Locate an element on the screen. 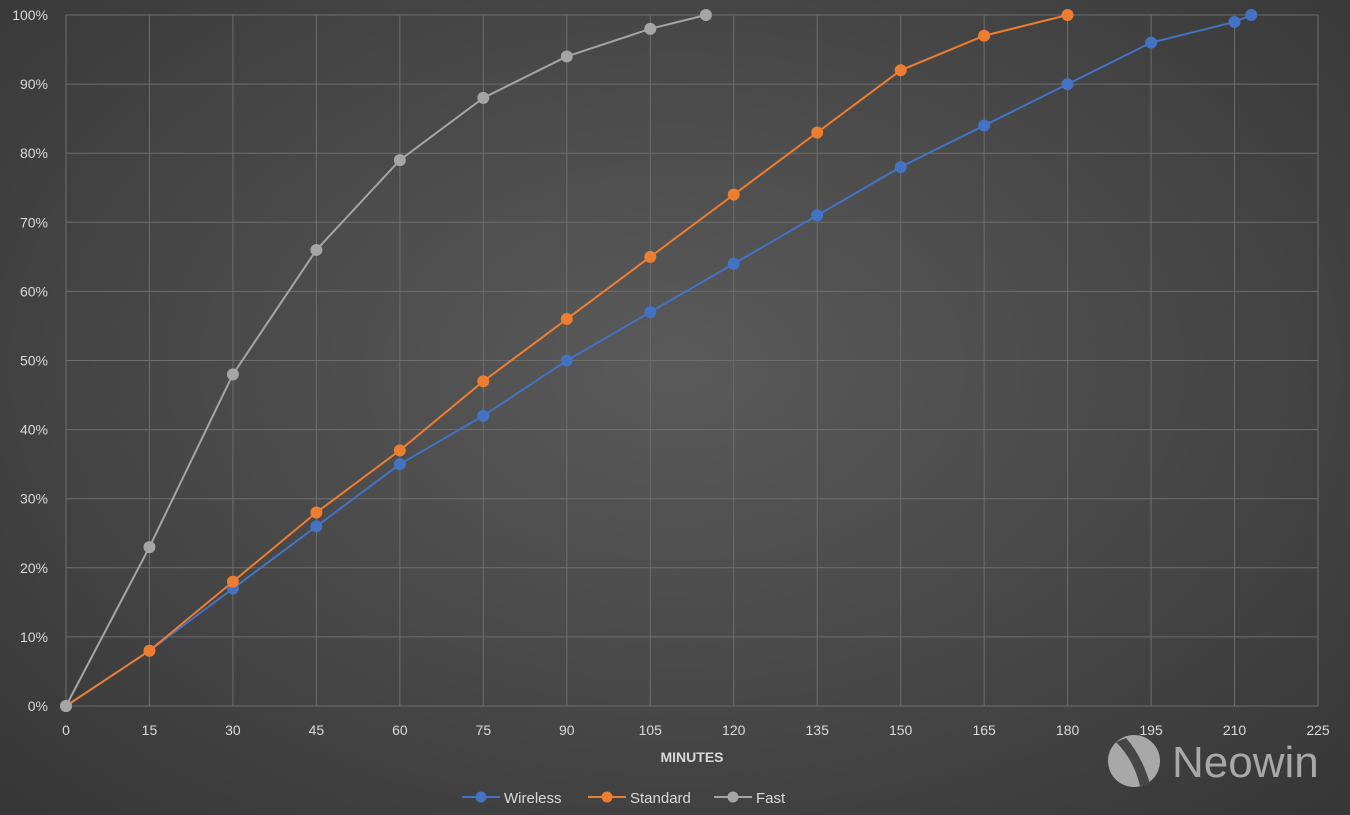 The height and width of the screenshot is (815, 1350). y-tick-label: 10% is located at coordinates (34, 637).